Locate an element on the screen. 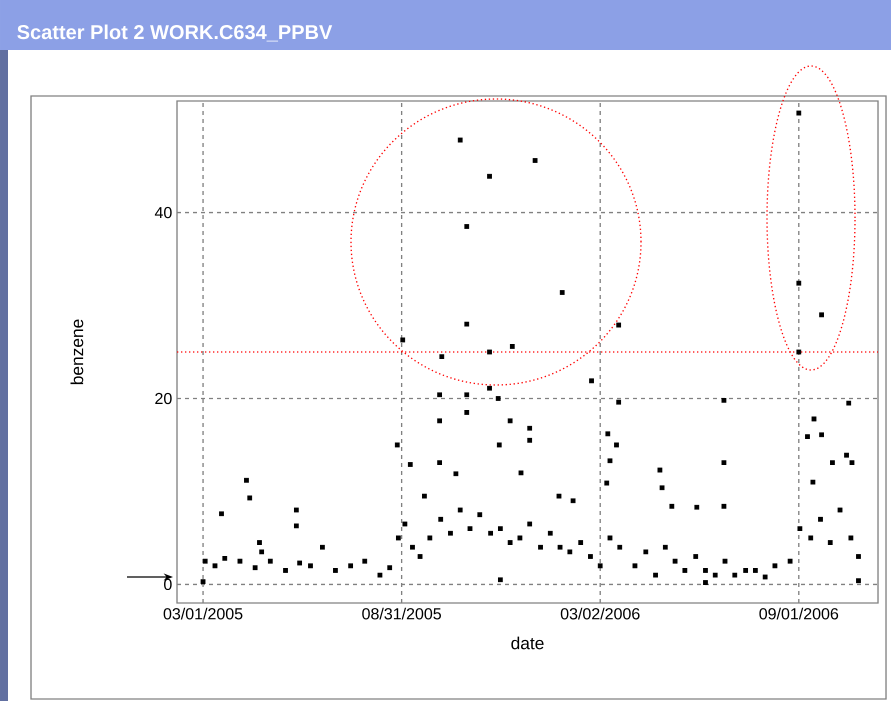 The height and width of the screenshot is (701, 891). x-tick-label: 08/31/2005 is located at coordinates (401, 614).